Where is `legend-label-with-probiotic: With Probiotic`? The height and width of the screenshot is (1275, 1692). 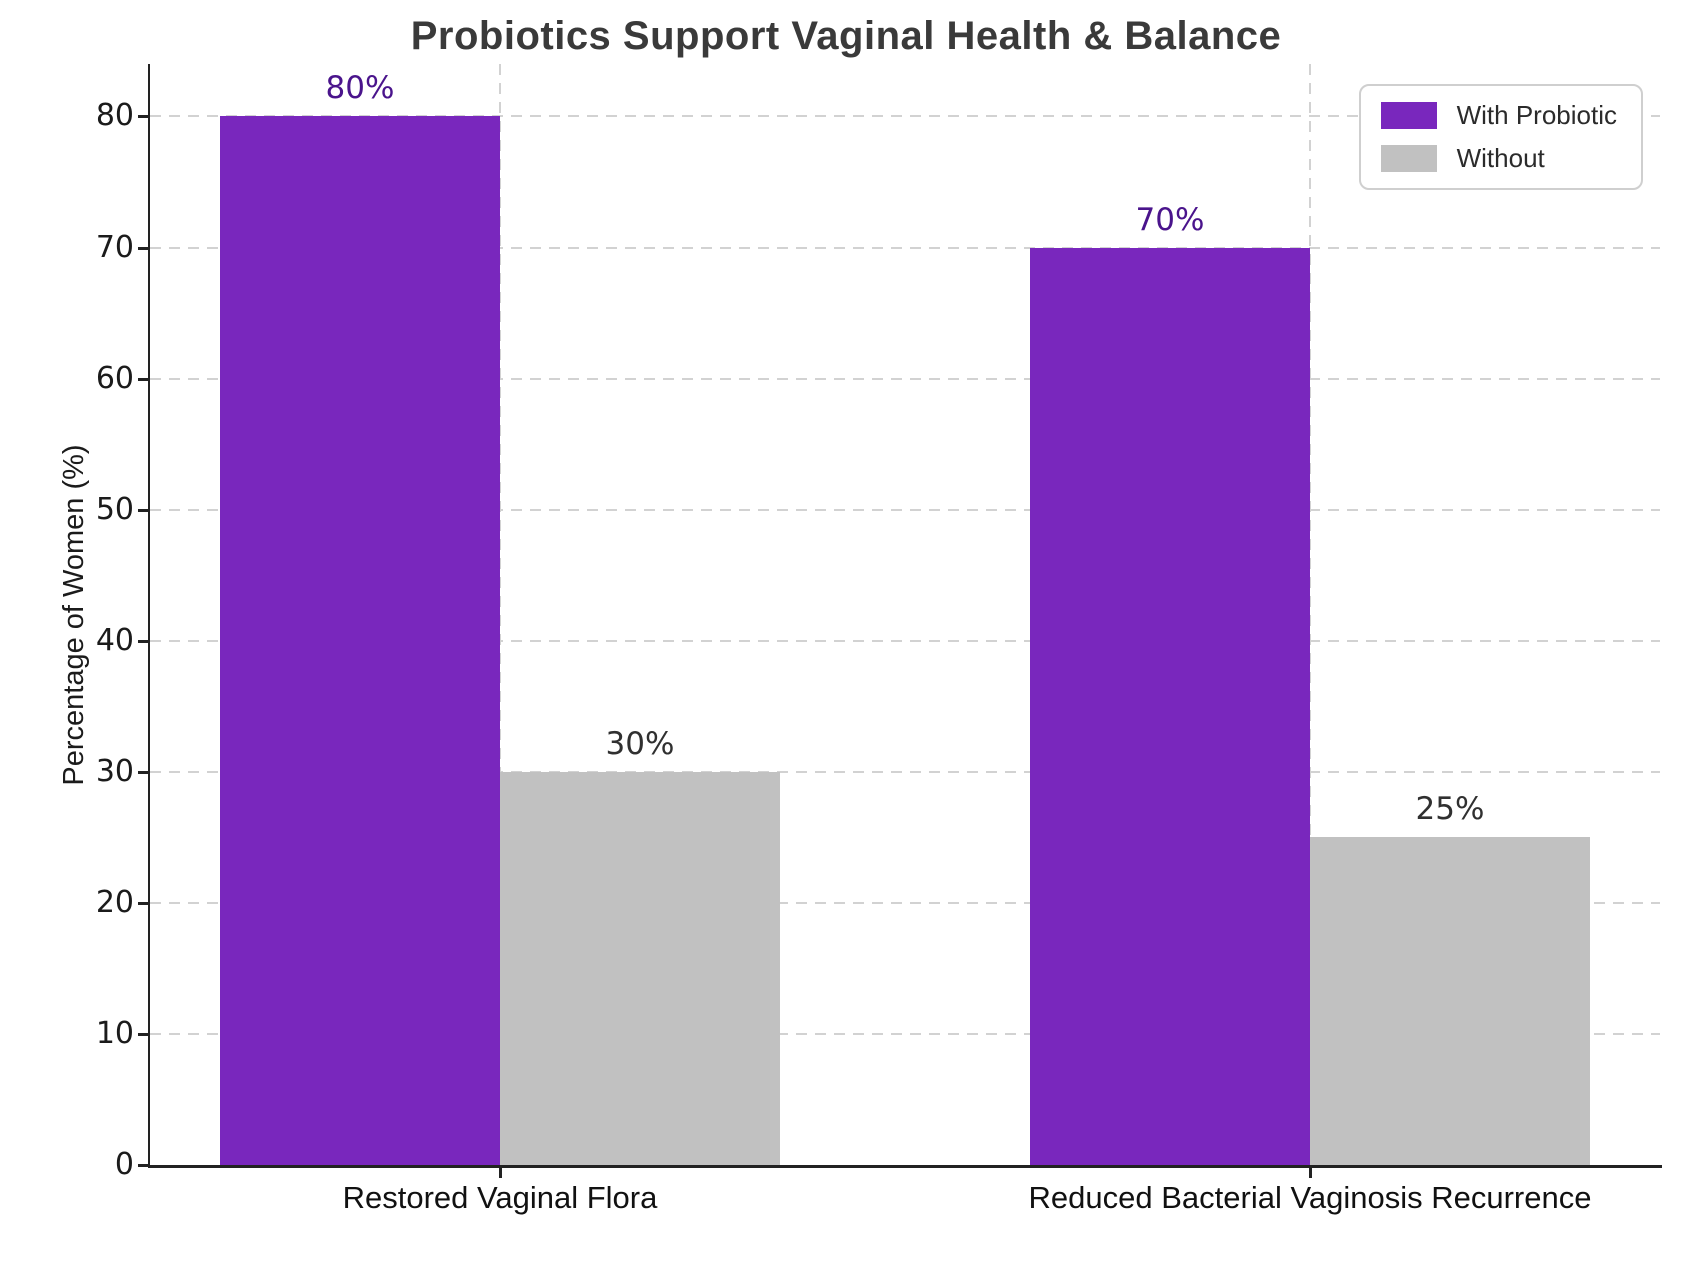 legend-label-with-probiotic: With Probiotic is located at coordinates (1536, 115).